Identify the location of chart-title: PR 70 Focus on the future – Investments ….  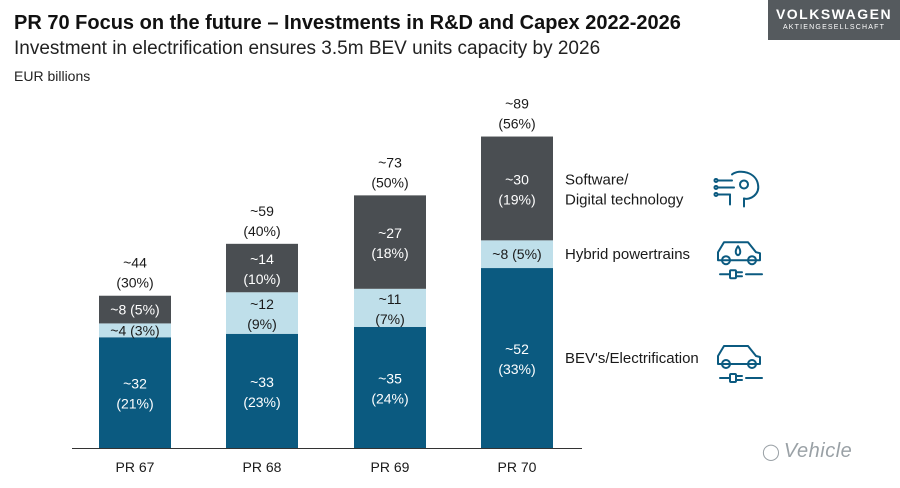
(347, 23).